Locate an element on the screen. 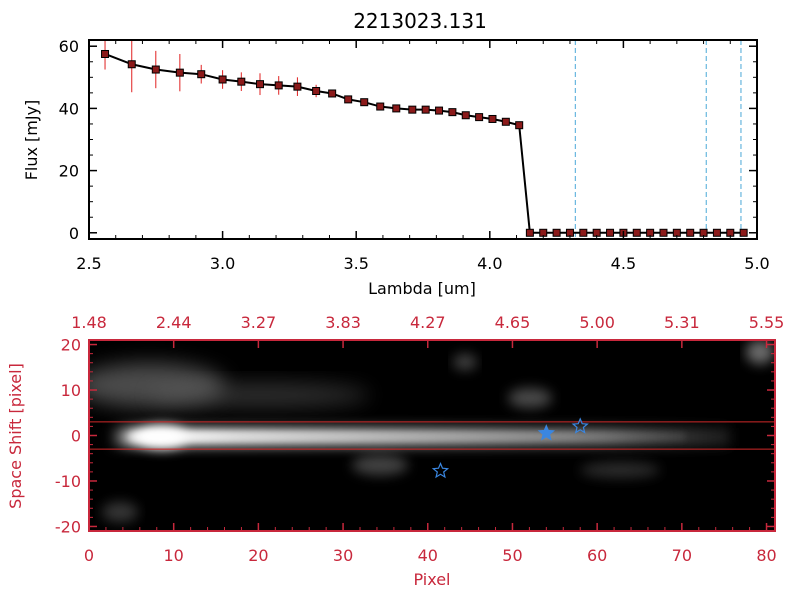 This screenshot has width=800, height=600. x-tick-label: 60 is located at coordinates (597, 555).